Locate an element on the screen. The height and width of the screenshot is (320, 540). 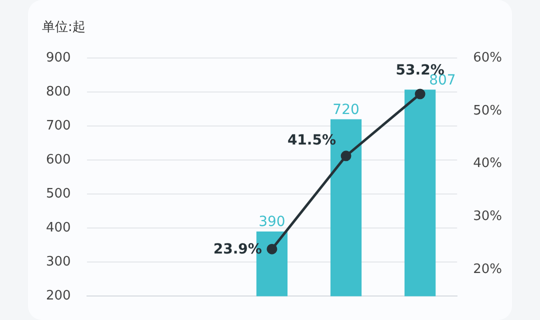
y2-tick-label: 60% is located at coordinates (487, 58).